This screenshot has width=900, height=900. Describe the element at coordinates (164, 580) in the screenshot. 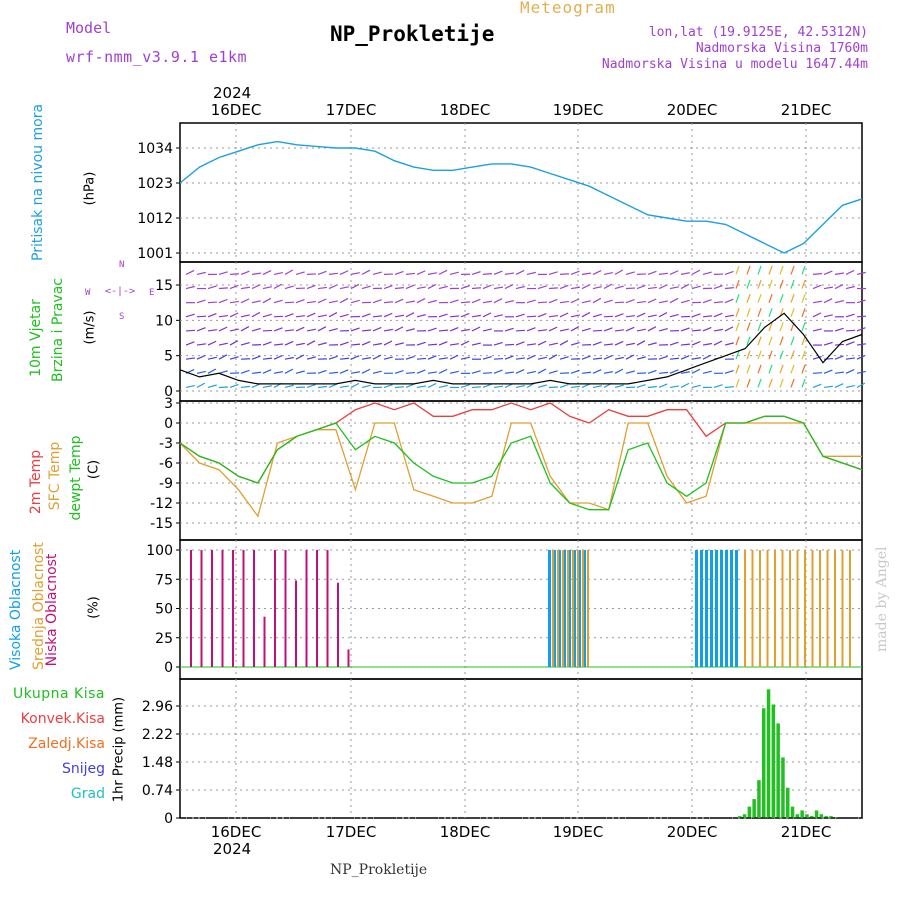

I see `ytick-label-3-3: 75` at that location.